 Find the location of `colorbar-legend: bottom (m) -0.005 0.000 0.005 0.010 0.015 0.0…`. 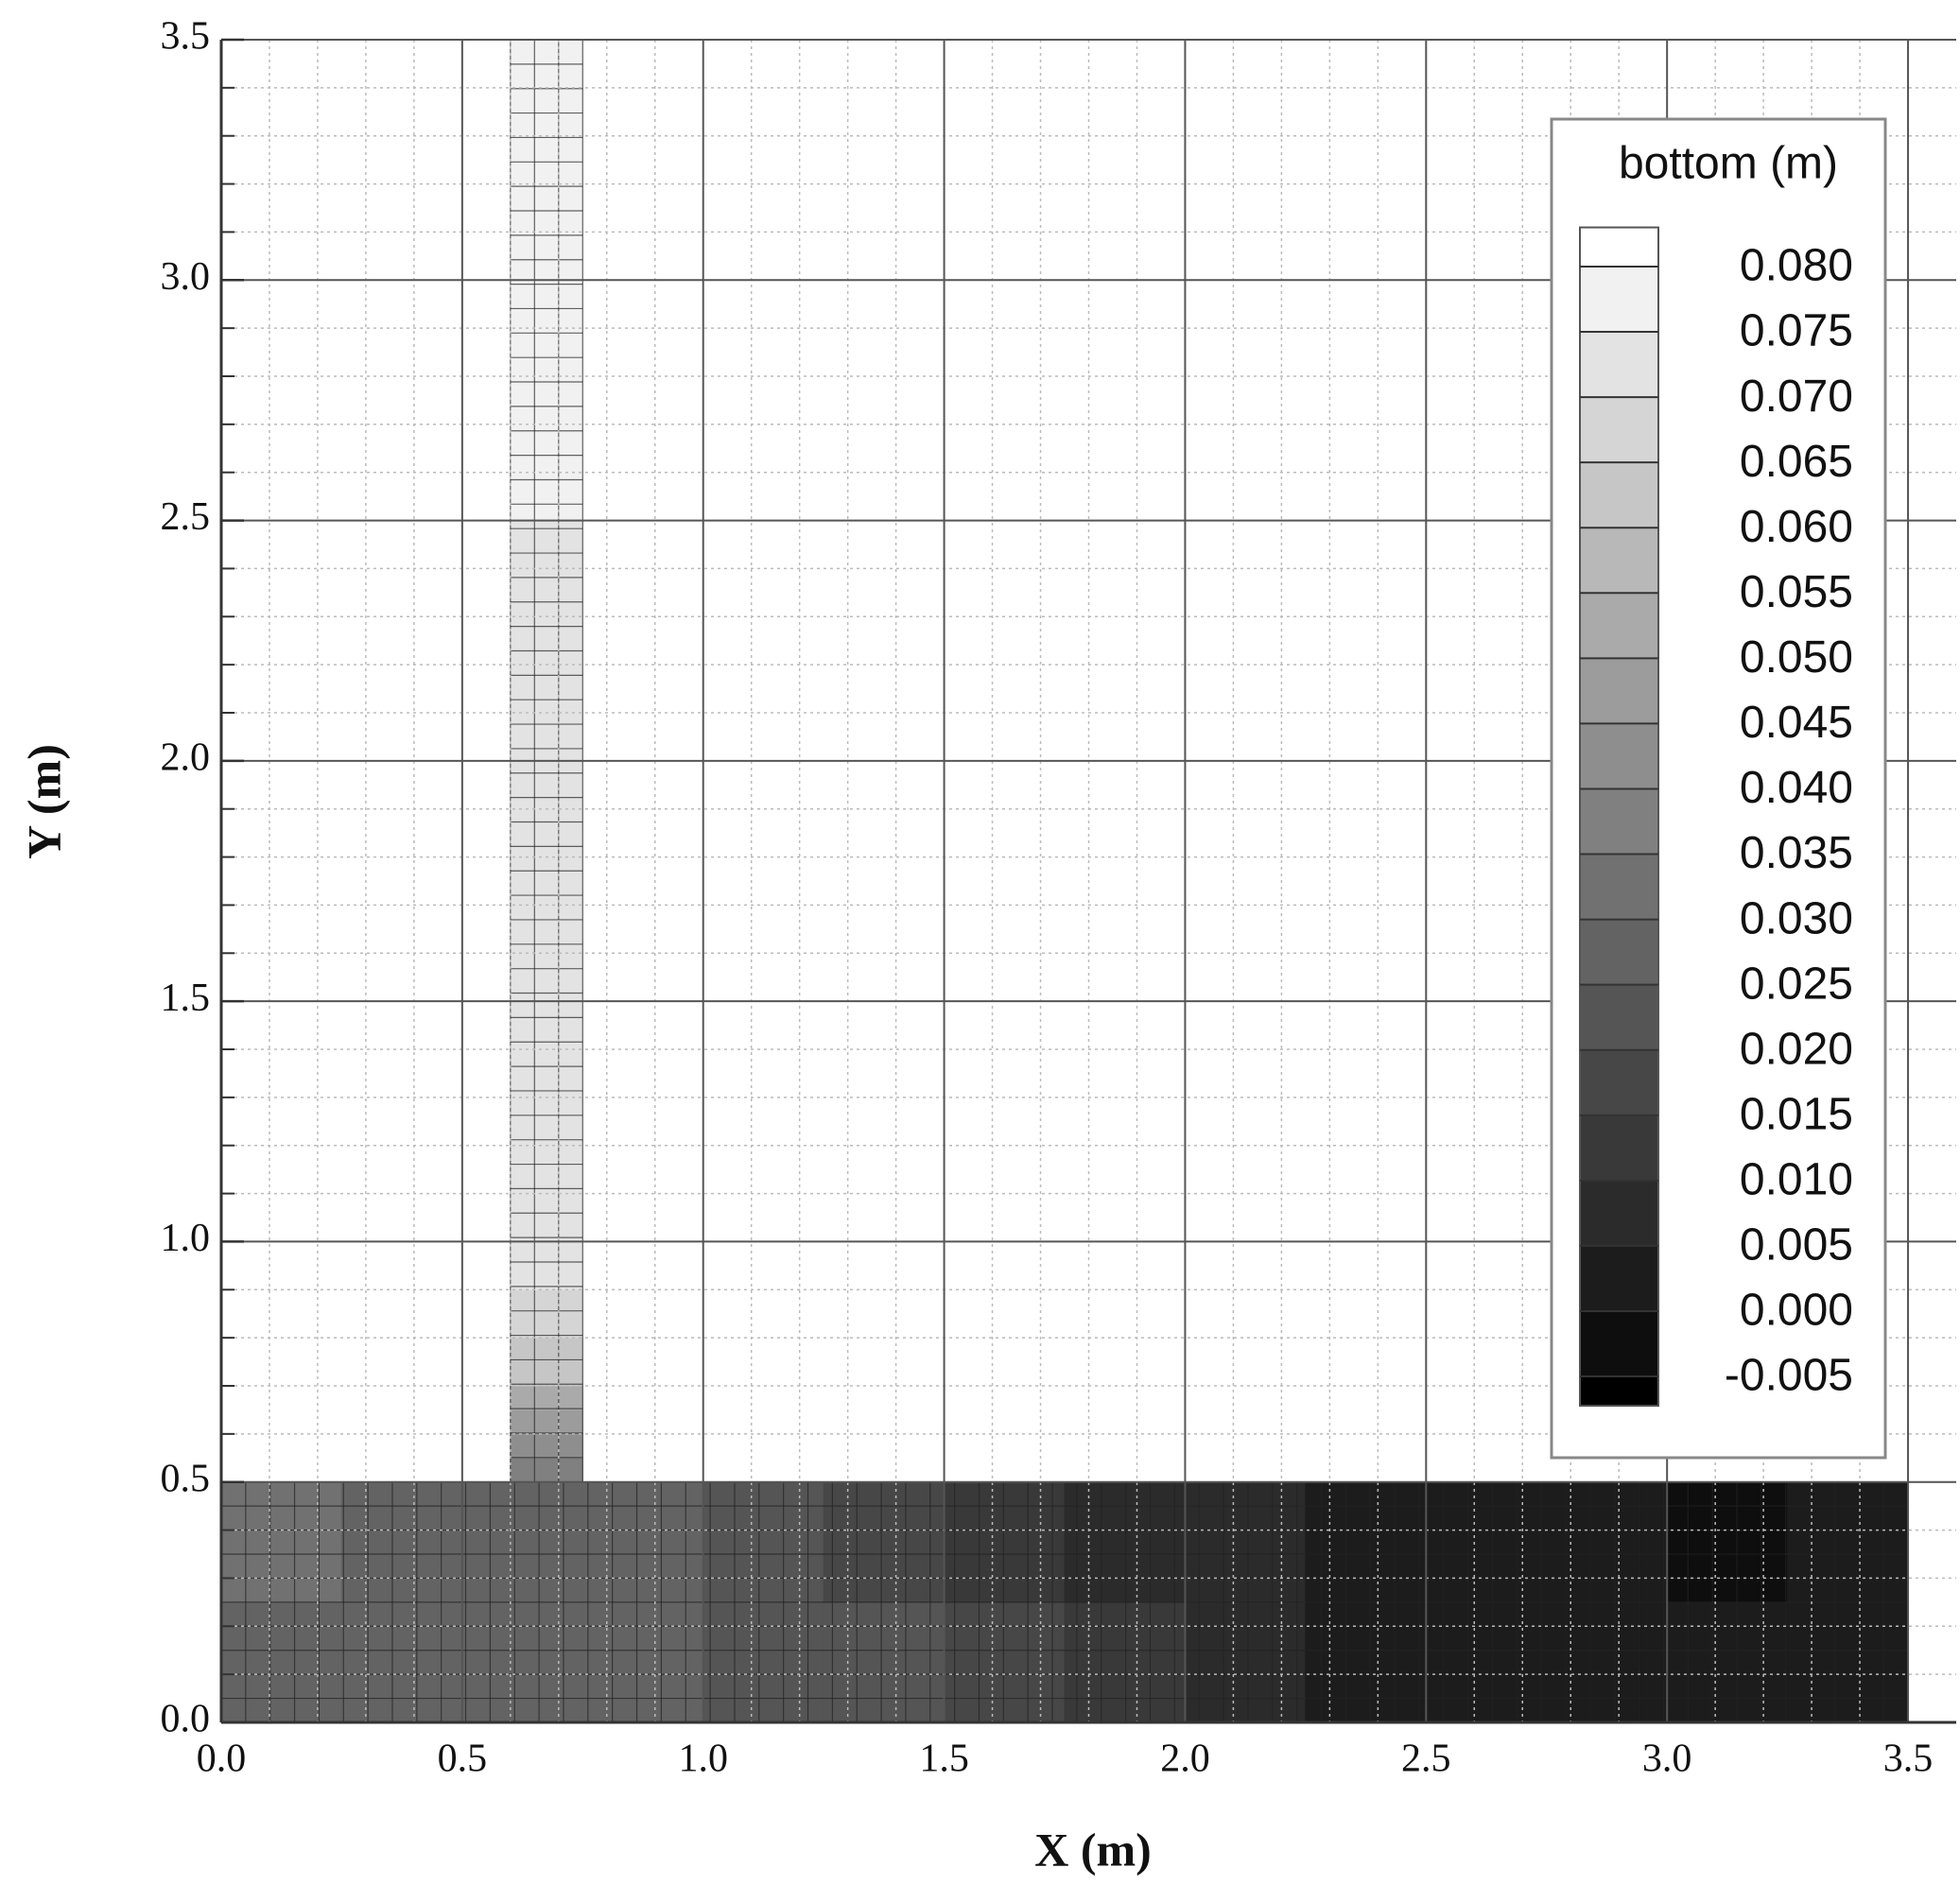

colorbar-legend: bottom (m) -0.005 0.000 0.005 0.010 0.015 0.0… is located at coordinates (1719, 788).